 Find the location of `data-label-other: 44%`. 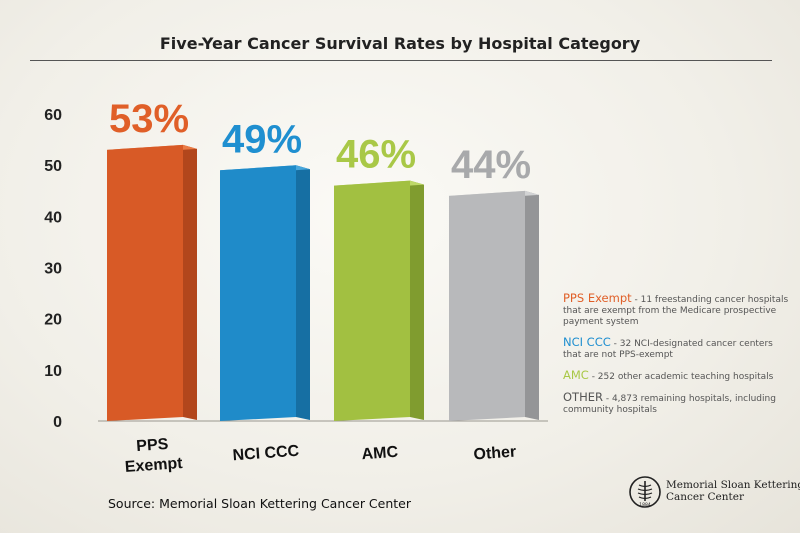

data-label-other: 44% is located at coordinates (491, 165).